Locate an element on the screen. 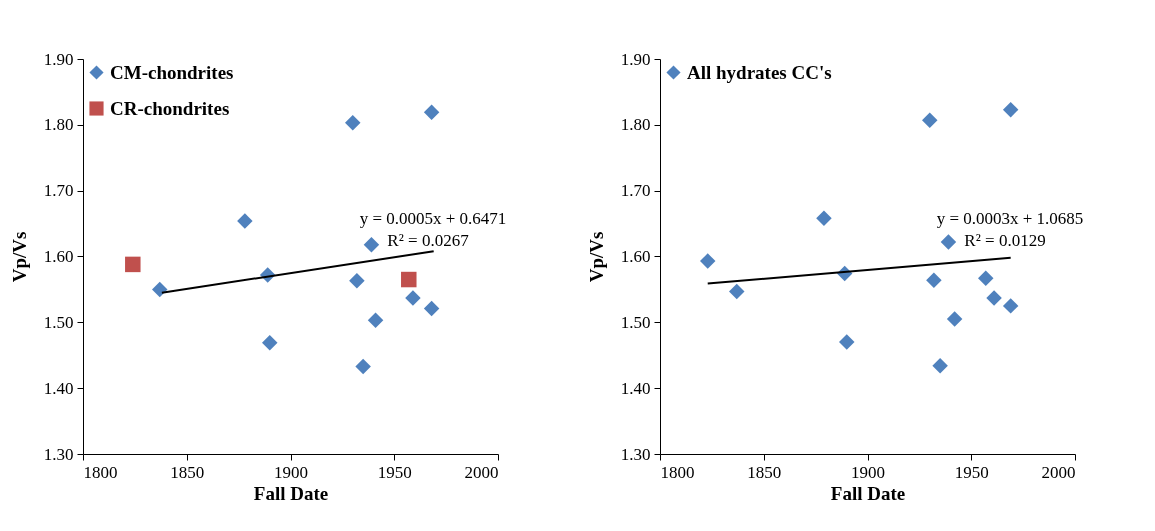  annotation: y = 0.0005x + 0.6471 is located at coordinates (433, 218).